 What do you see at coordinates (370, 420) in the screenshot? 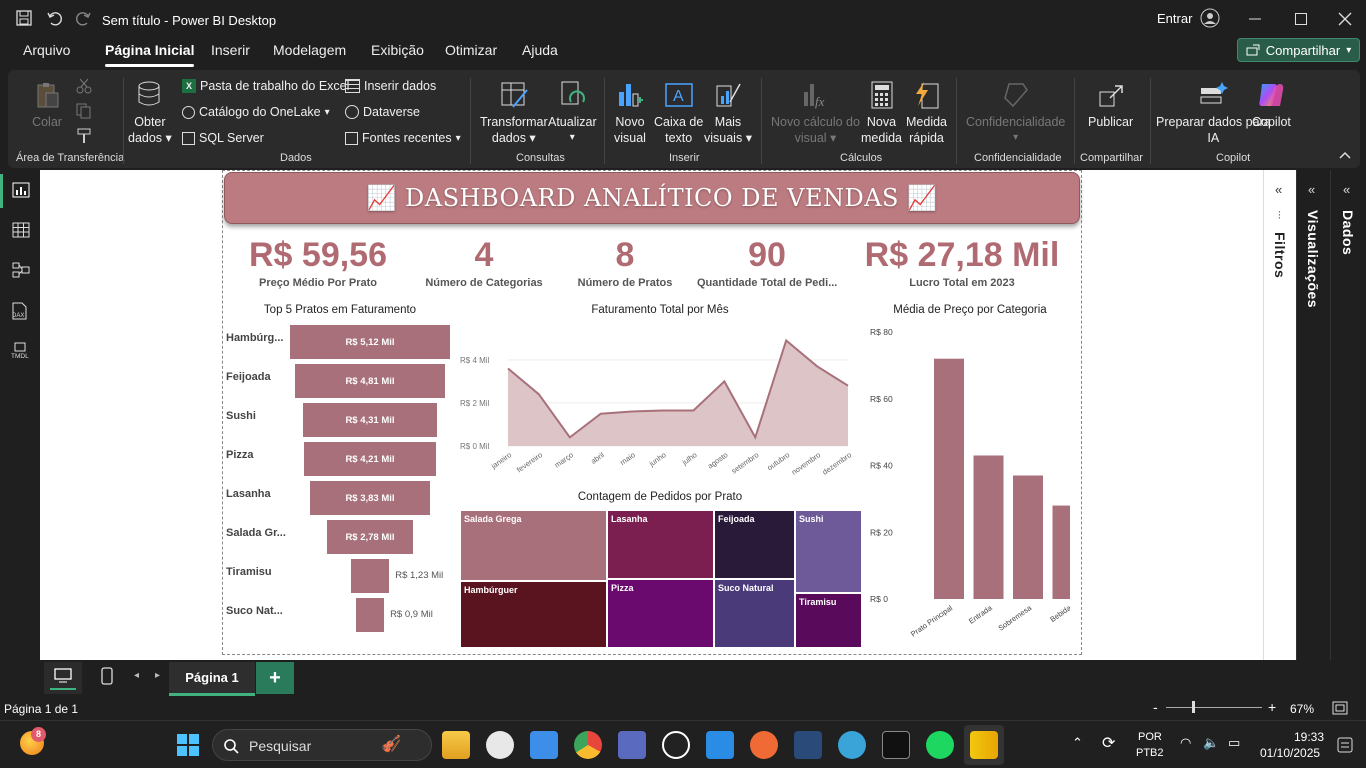
I see `funnel-bar: R$ 4,31 Mil` at bounding box center [370, 420].